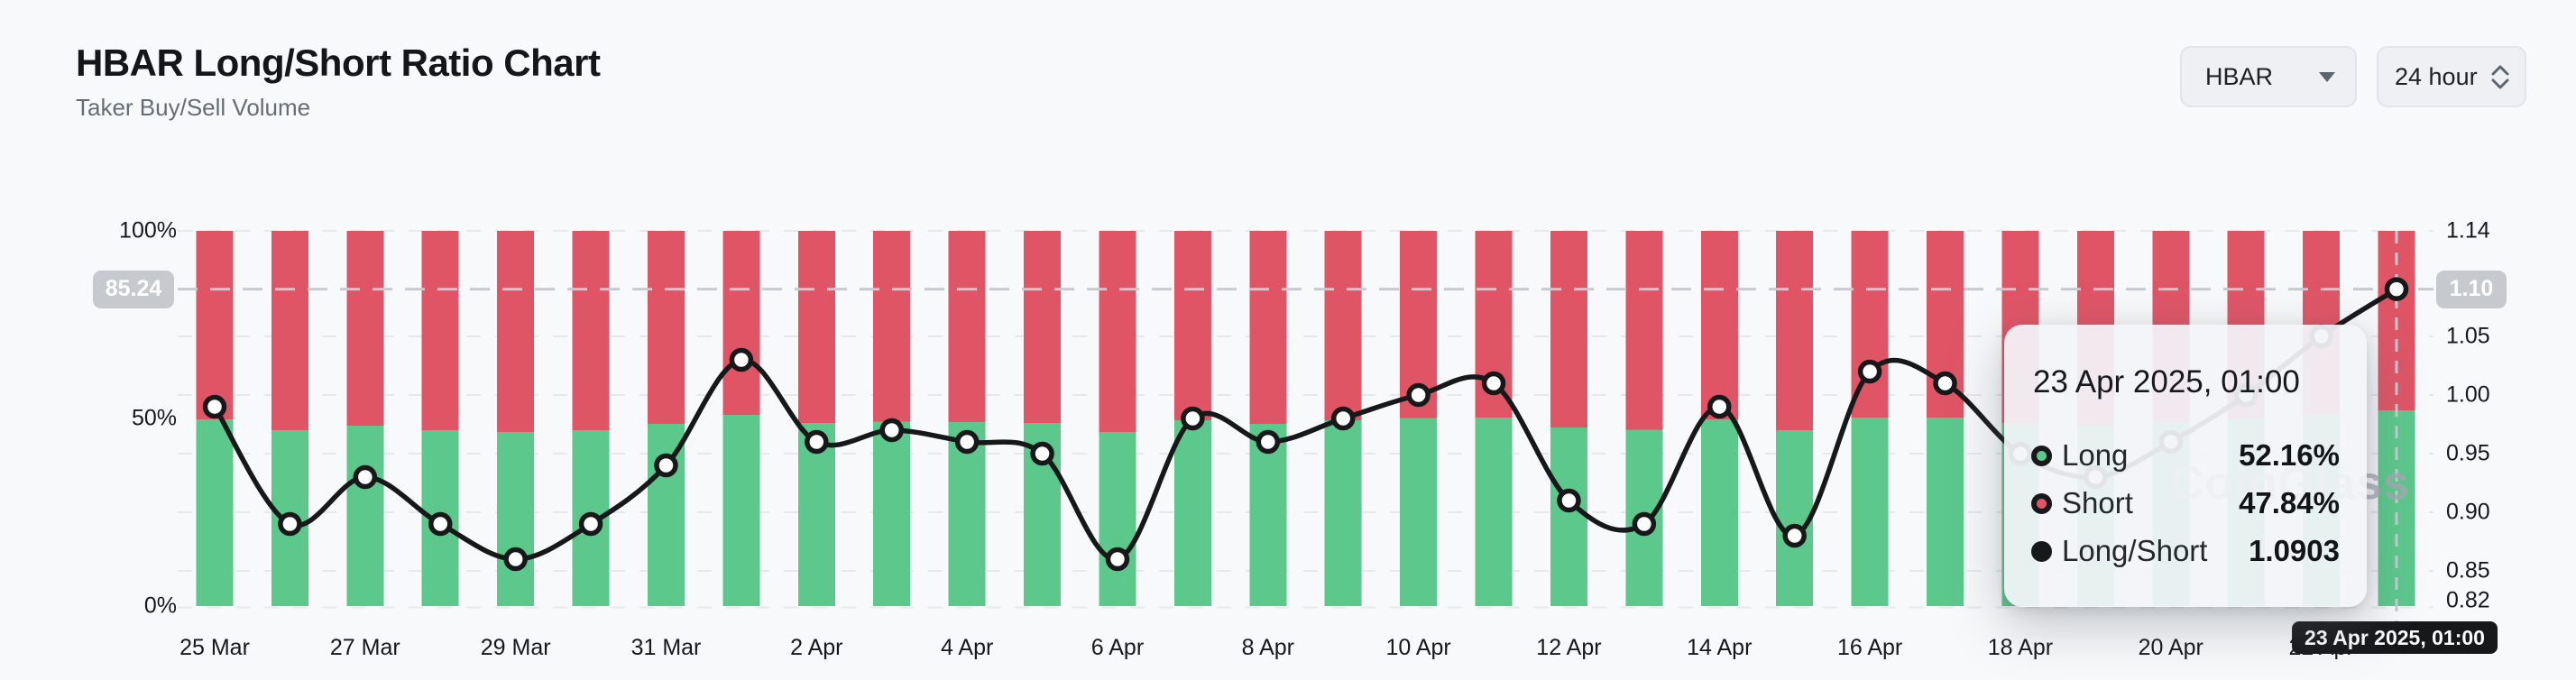 Image resolution: width=2576 pixels, height=680 pixels. I want to click on crosshair-left-value-chip: 85.24, so click(134, 289).